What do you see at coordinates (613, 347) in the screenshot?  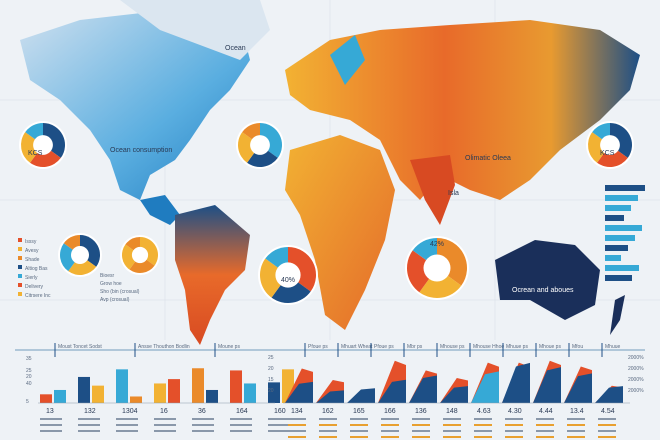 I see `header-label: Mhuue` at bounding box center [613, 347].